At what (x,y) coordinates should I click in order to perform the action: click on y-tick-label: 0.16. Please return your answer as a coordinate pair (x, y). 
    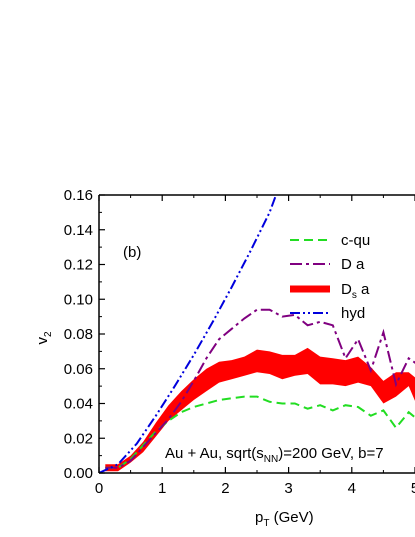
    Looking at the image, I should click on (78, 195).